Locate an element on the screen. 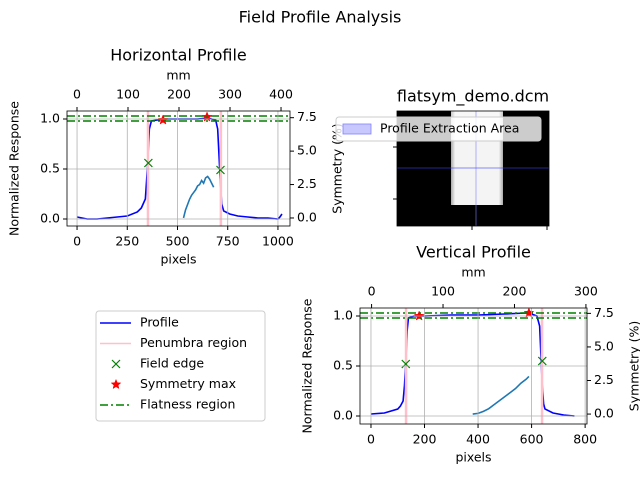 This screenshot has height=480, width=640. legend-label: Profile is located at coordinates (159, 322).